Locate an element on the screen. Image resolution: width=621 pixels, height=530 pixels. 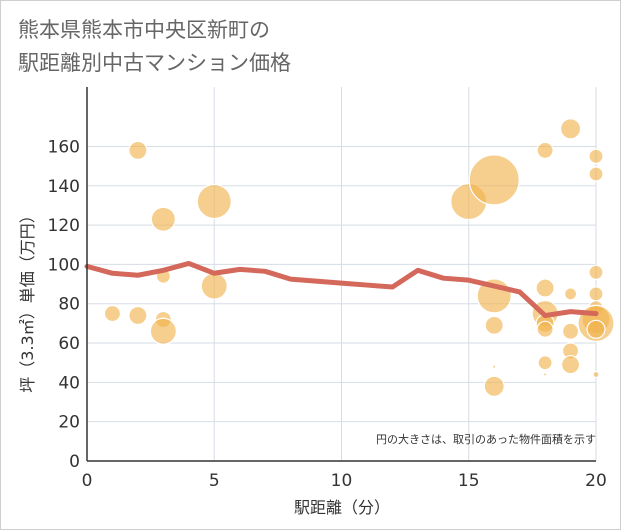
average-price-line is located at coordinates (341, 289).